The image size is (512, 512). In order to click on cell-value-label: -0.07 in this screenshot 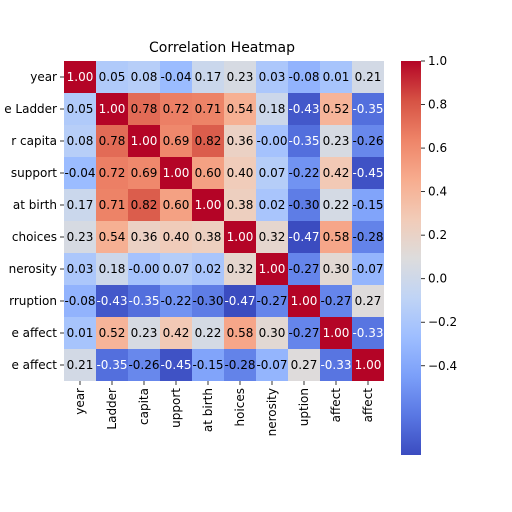, I will do `click(271, 365)`.